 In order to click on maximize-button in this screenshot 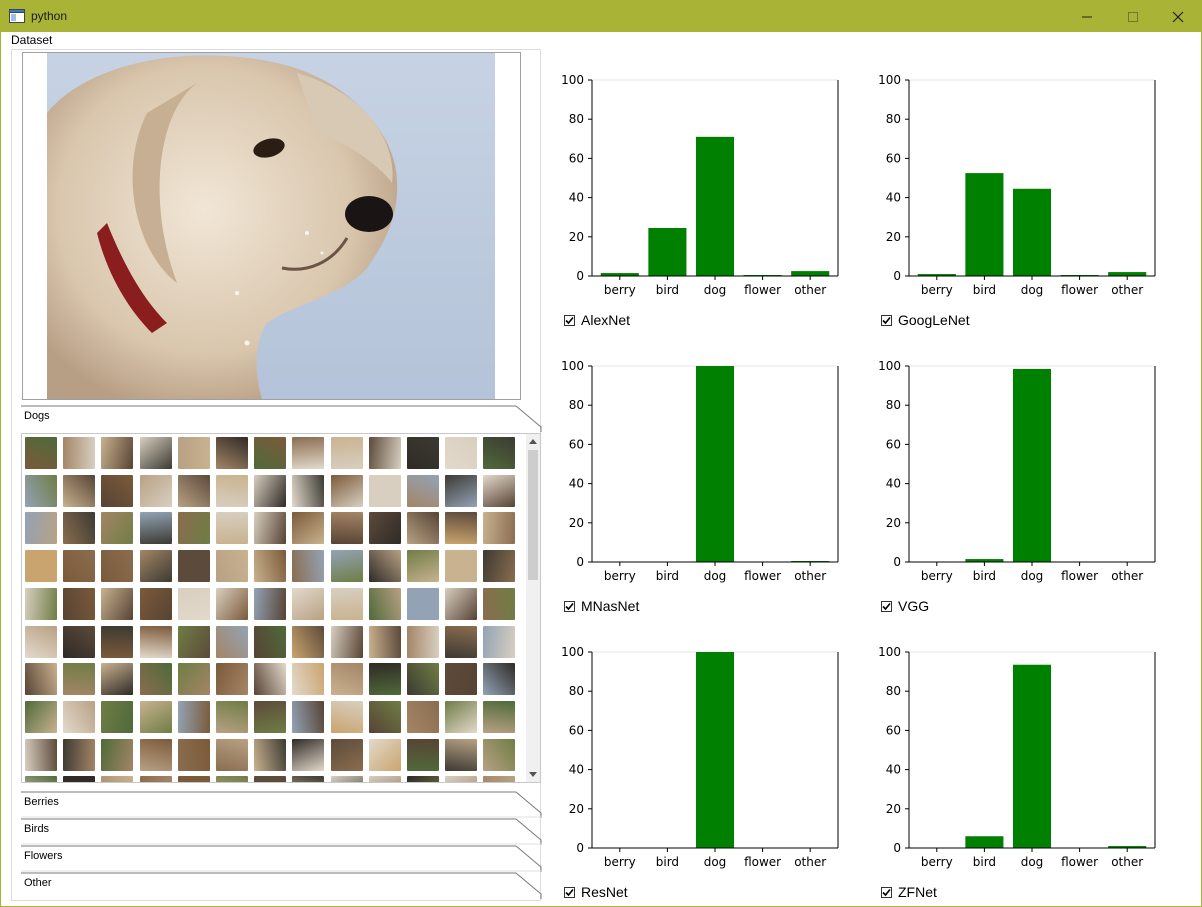, I will do `click(1133, 16)`.